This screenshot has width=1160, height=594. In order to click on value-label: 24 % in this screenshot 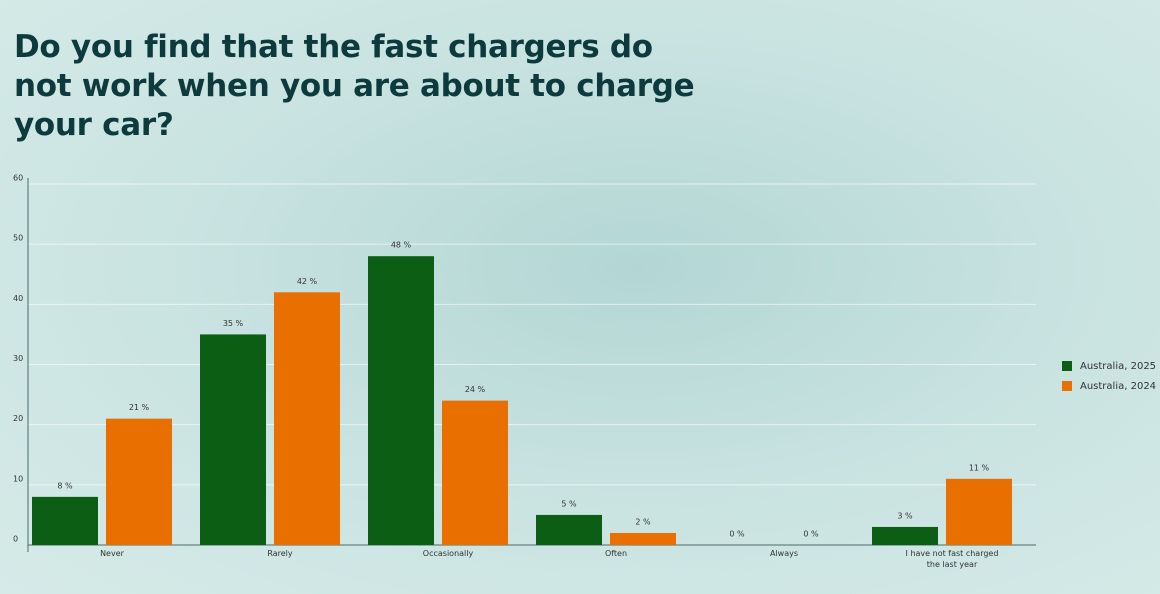, I will do `click(475, 389)`.